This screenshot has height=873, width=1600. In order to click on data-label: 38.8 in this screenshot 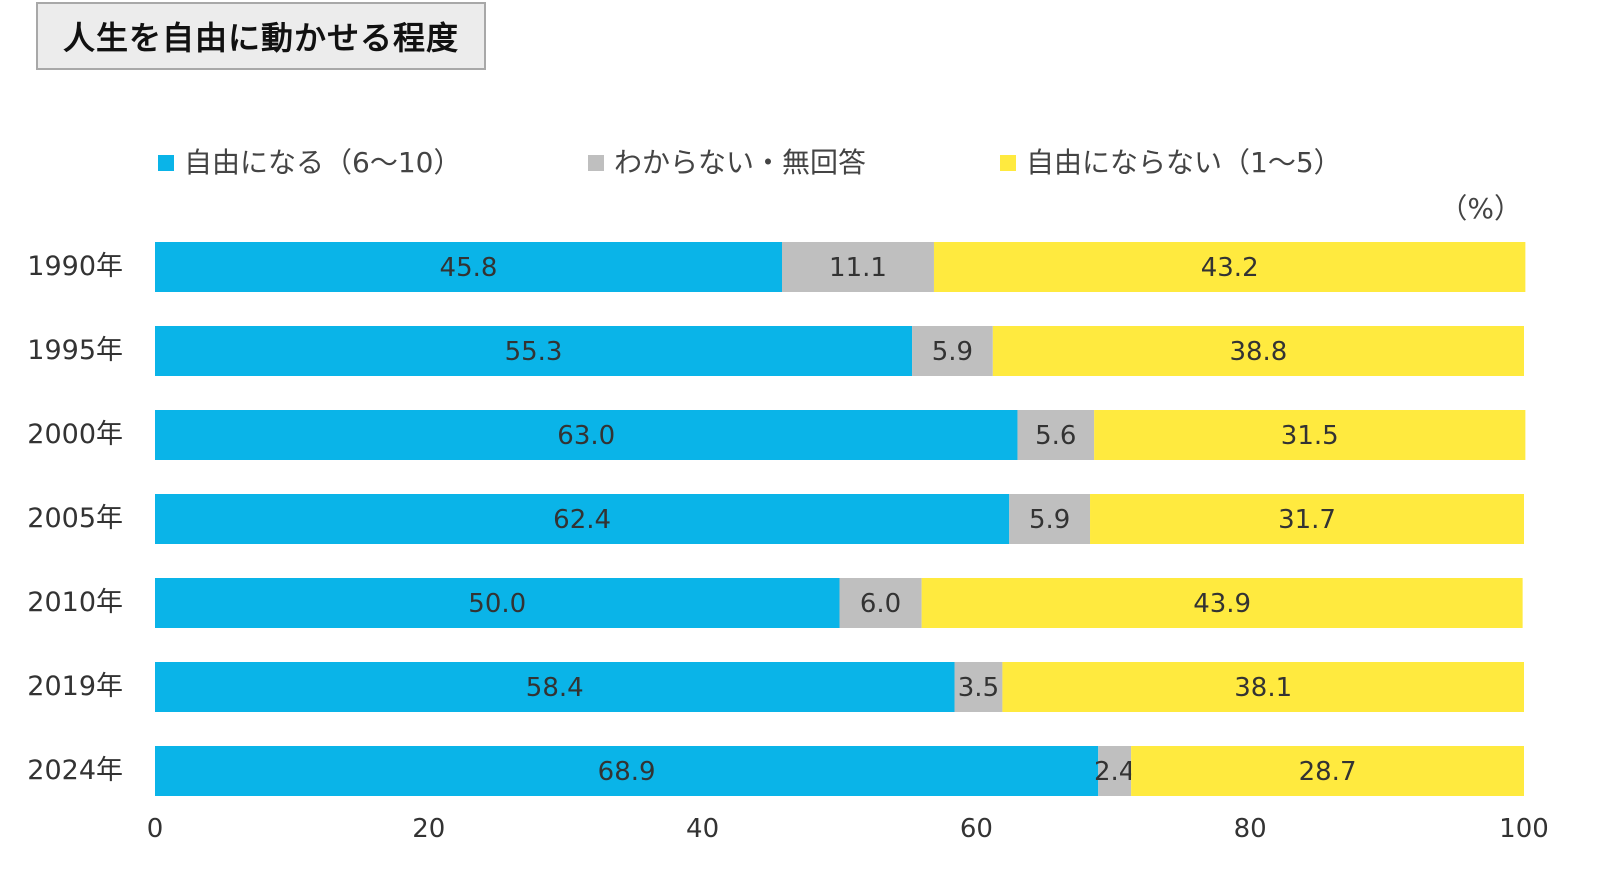, I will do `click(1258, 352)`.